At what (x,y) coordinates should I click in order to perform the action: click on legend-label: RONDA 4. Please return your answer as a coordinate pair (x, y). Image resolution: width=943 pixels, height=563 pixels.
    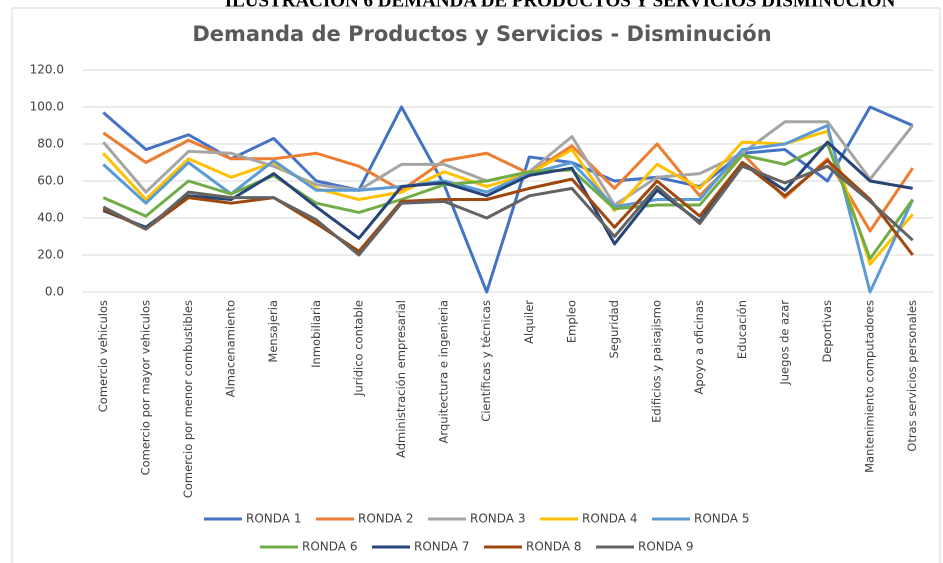
    Looking at the image, I should click on (609, 519).